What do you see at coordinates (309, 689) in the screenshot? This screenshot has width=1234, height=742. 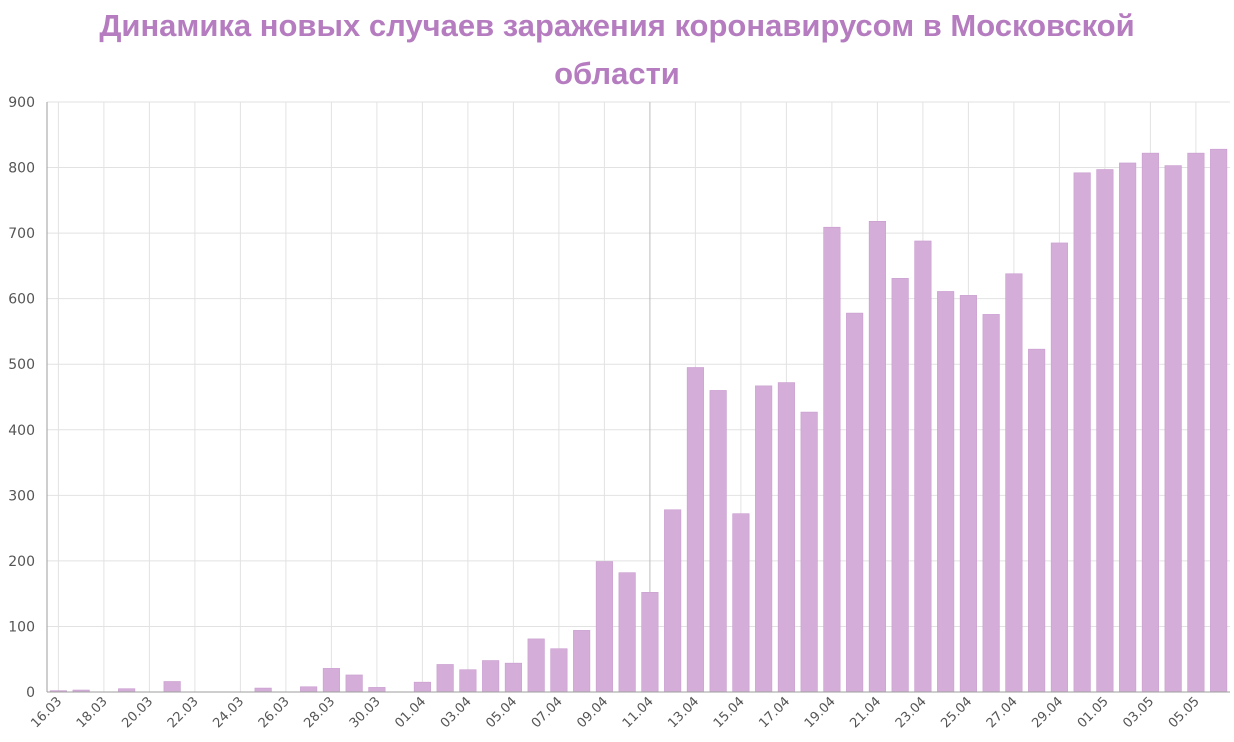 I see `bar-27.03` at bounding box center [309, 689].